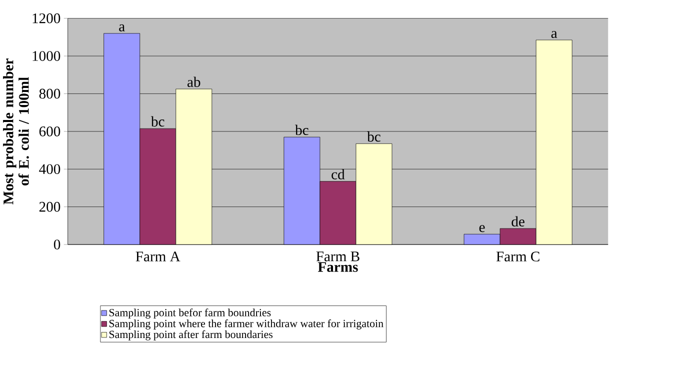  I want to click on x-tick-label: Farm A, so click(158, 257).